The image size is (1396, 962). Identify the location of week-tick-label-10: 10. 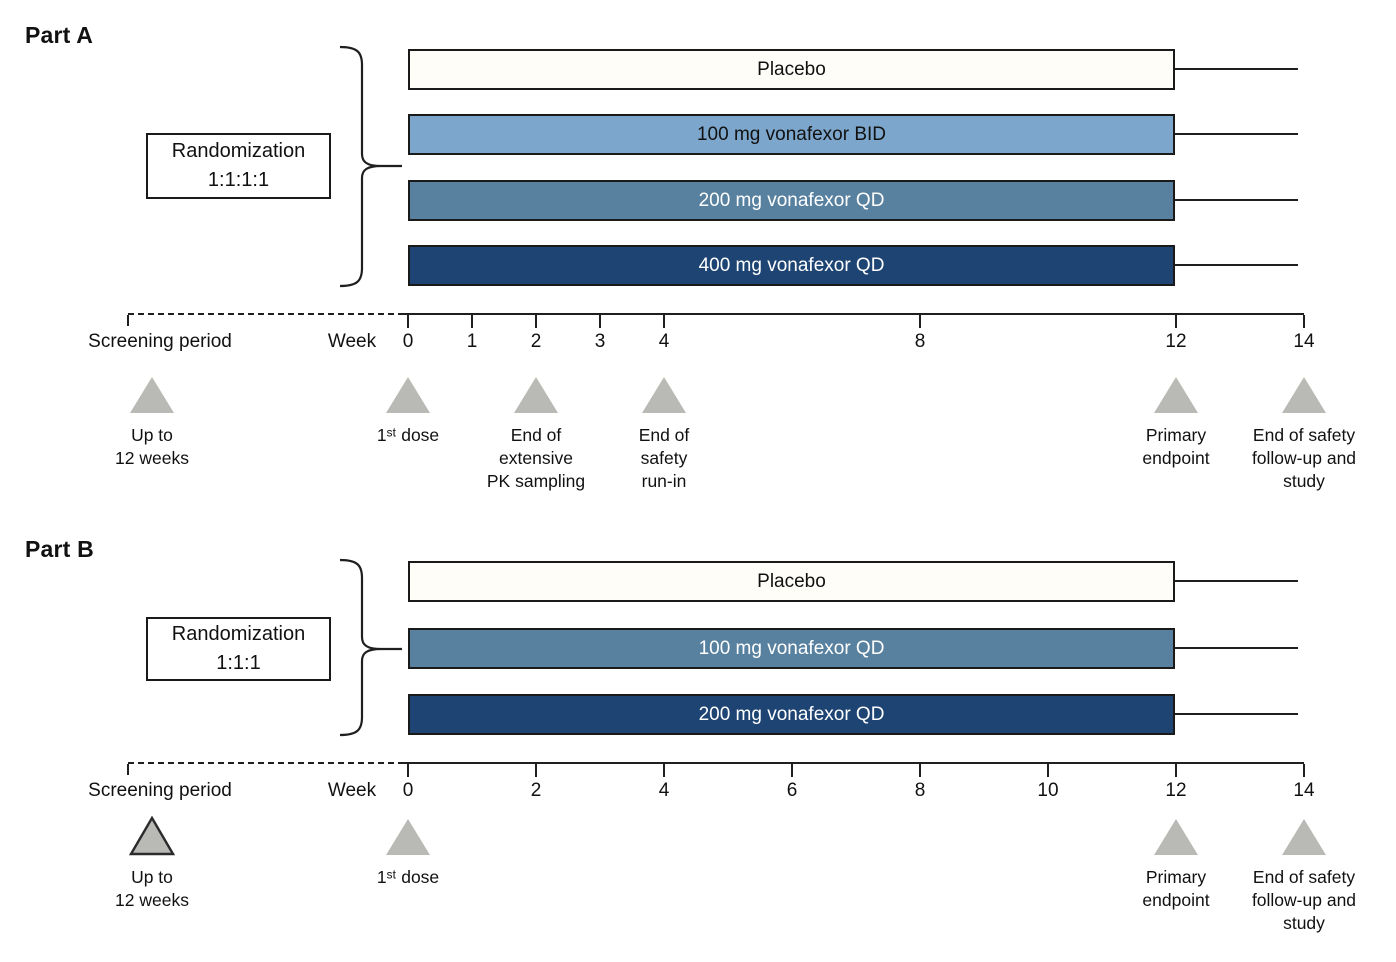
(1048, 790).